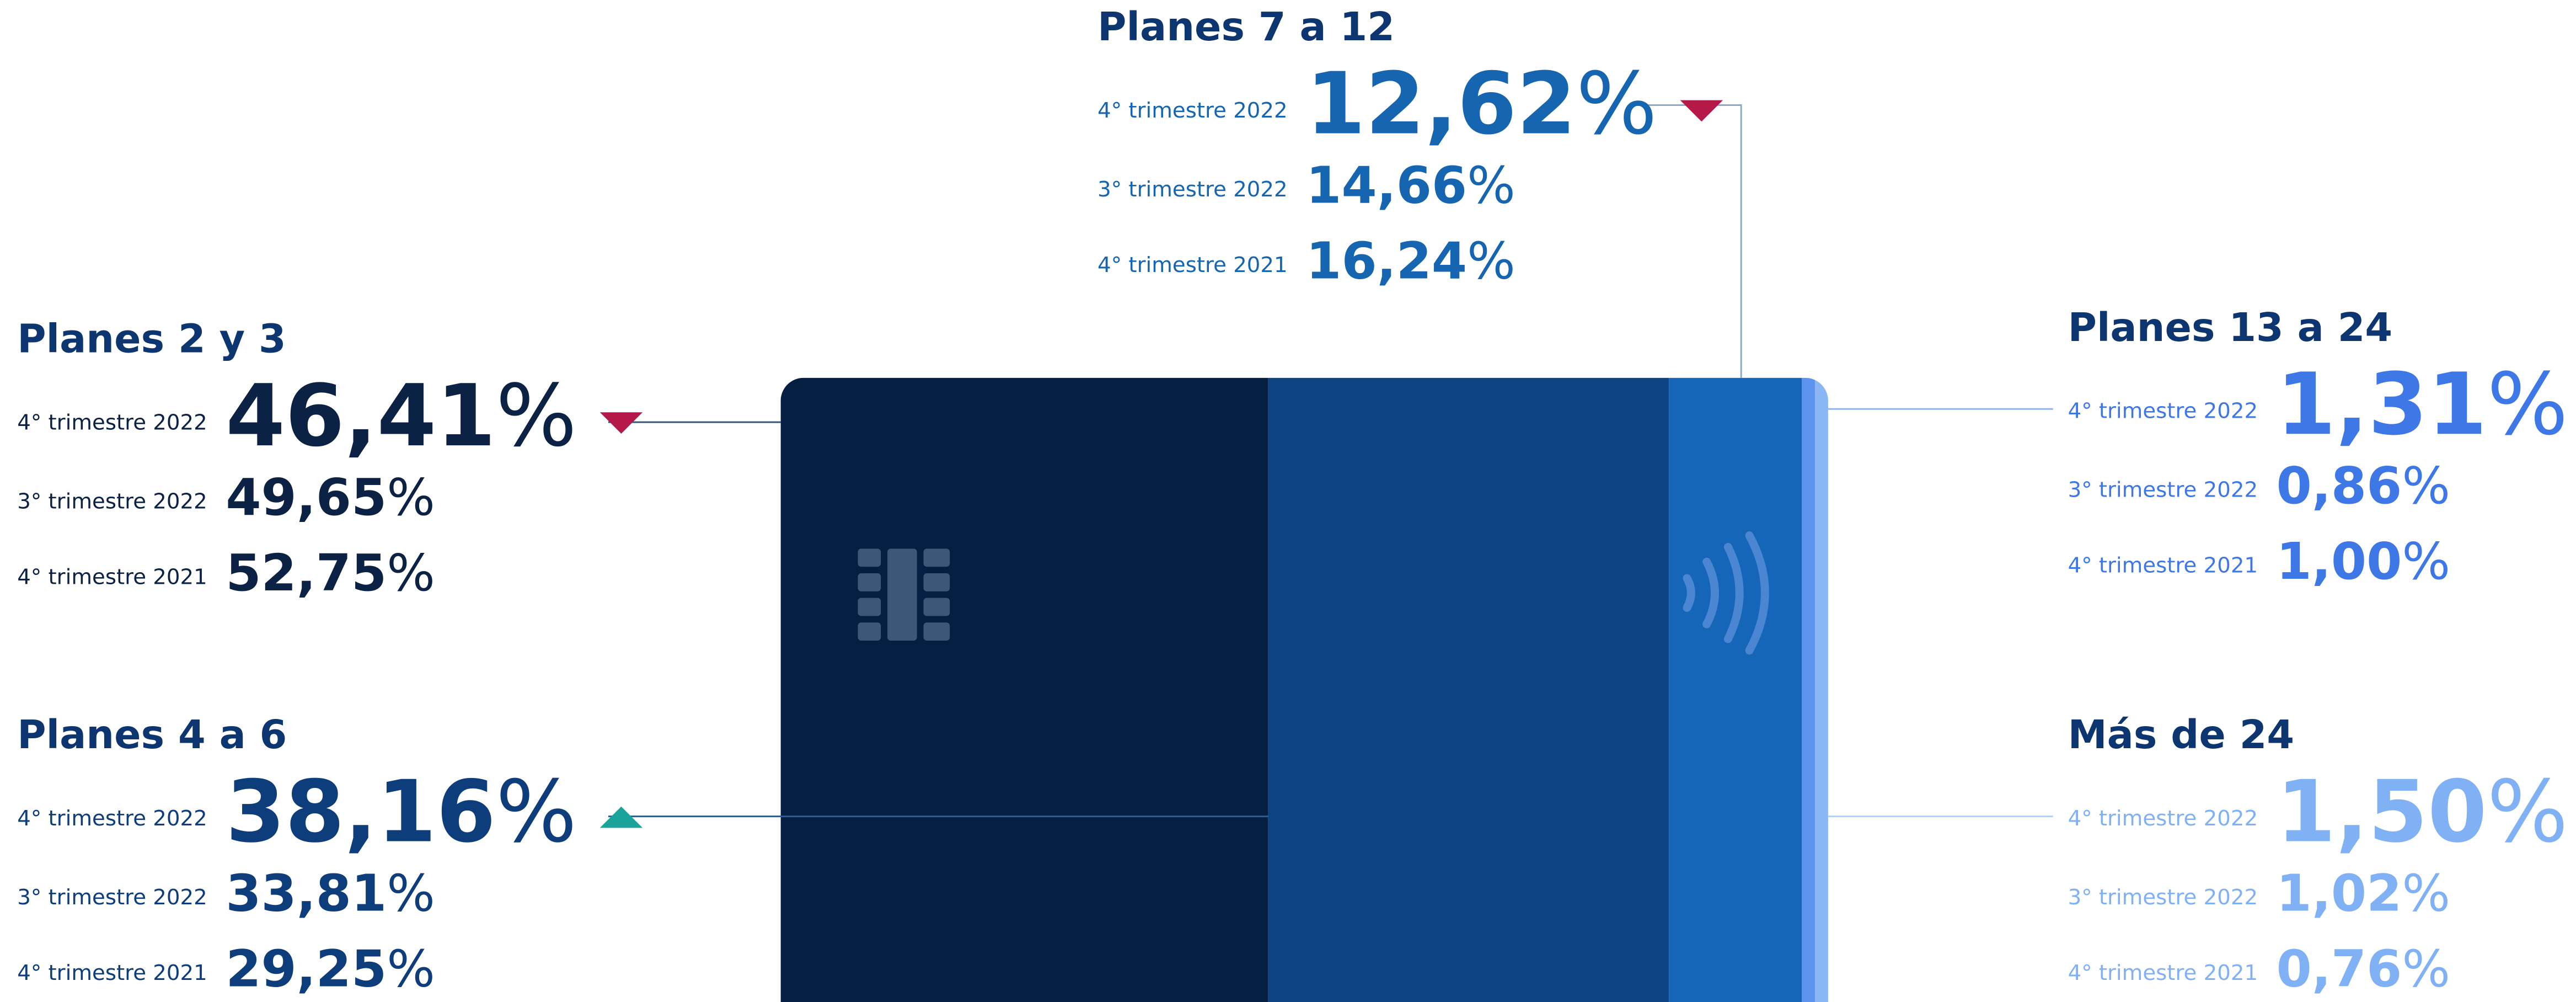 The image size is (2576, 1002). What do you see at coordinates (151, 339) in the screenshot?
I see `group-title: Planes 2 y 3` at bounding box center [151, 339].